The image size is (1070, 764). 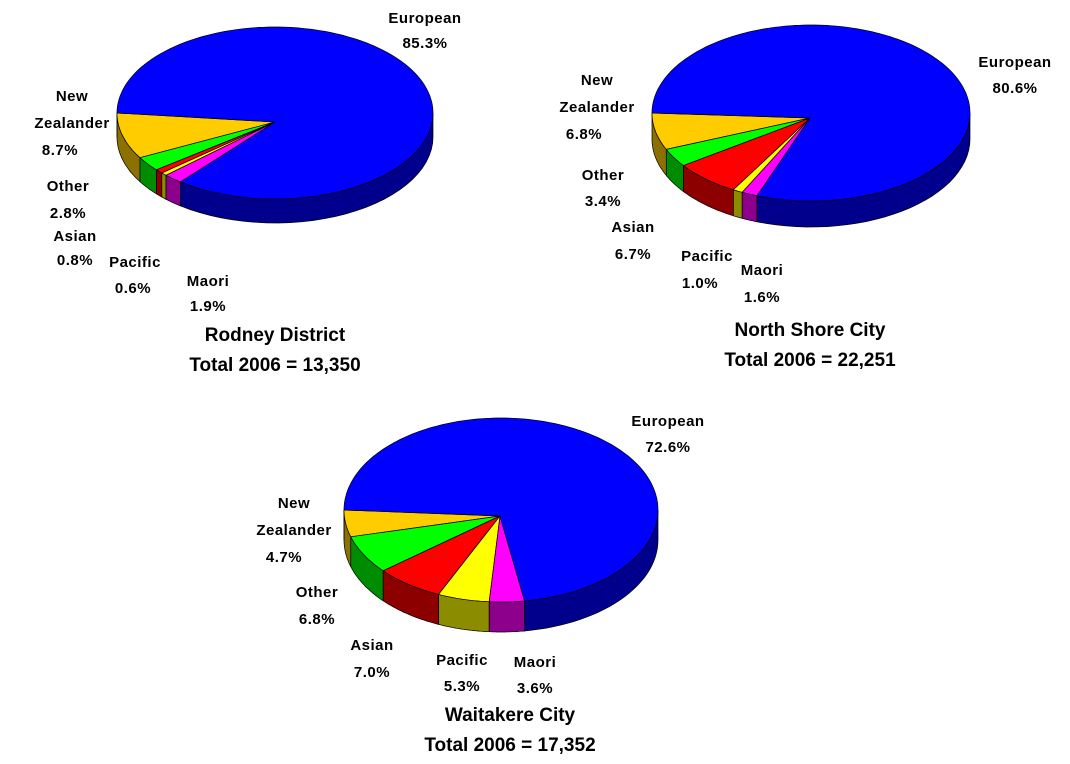 What do you see at coordinates (810, 330) in the screenshot?
I see `chart-title: North Shore City` at bounding box center [810, 330].